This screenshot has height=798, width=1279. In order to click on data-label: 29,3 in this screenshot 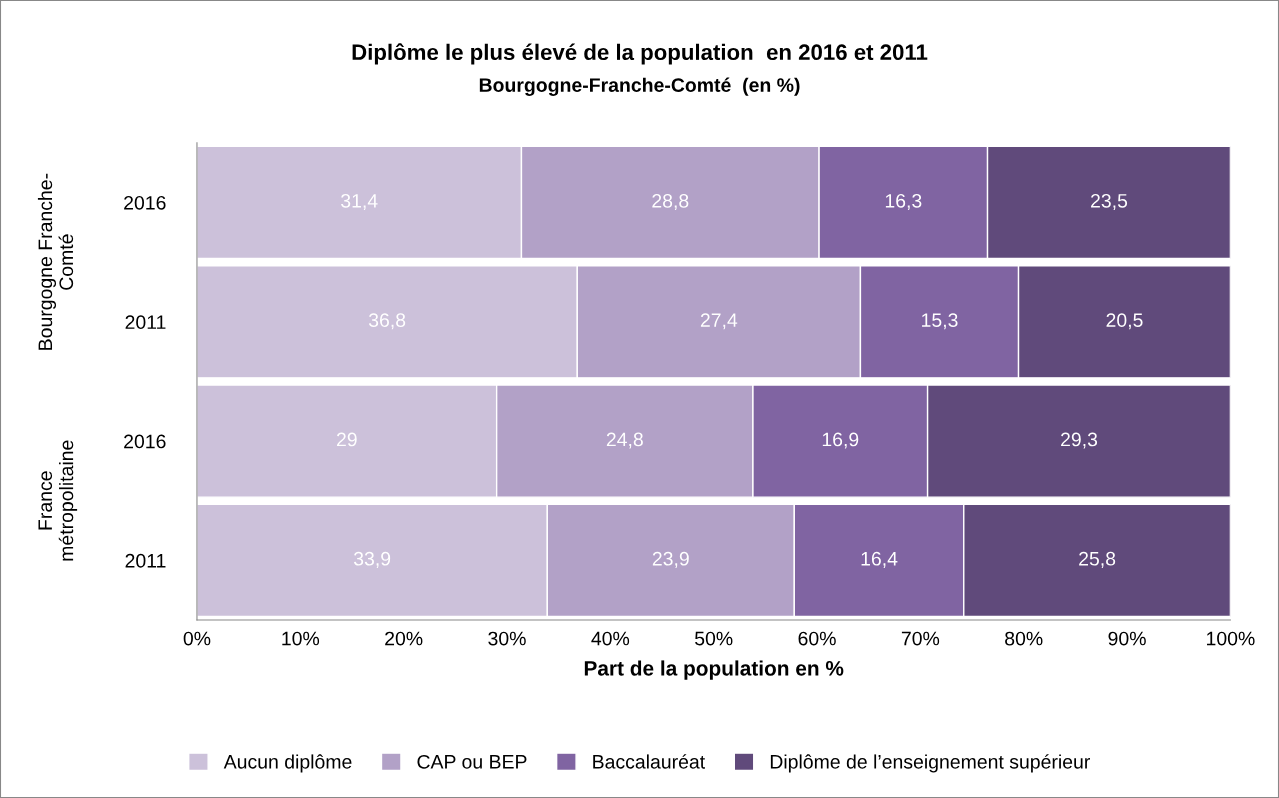, I will do `click(1079, 440)`.